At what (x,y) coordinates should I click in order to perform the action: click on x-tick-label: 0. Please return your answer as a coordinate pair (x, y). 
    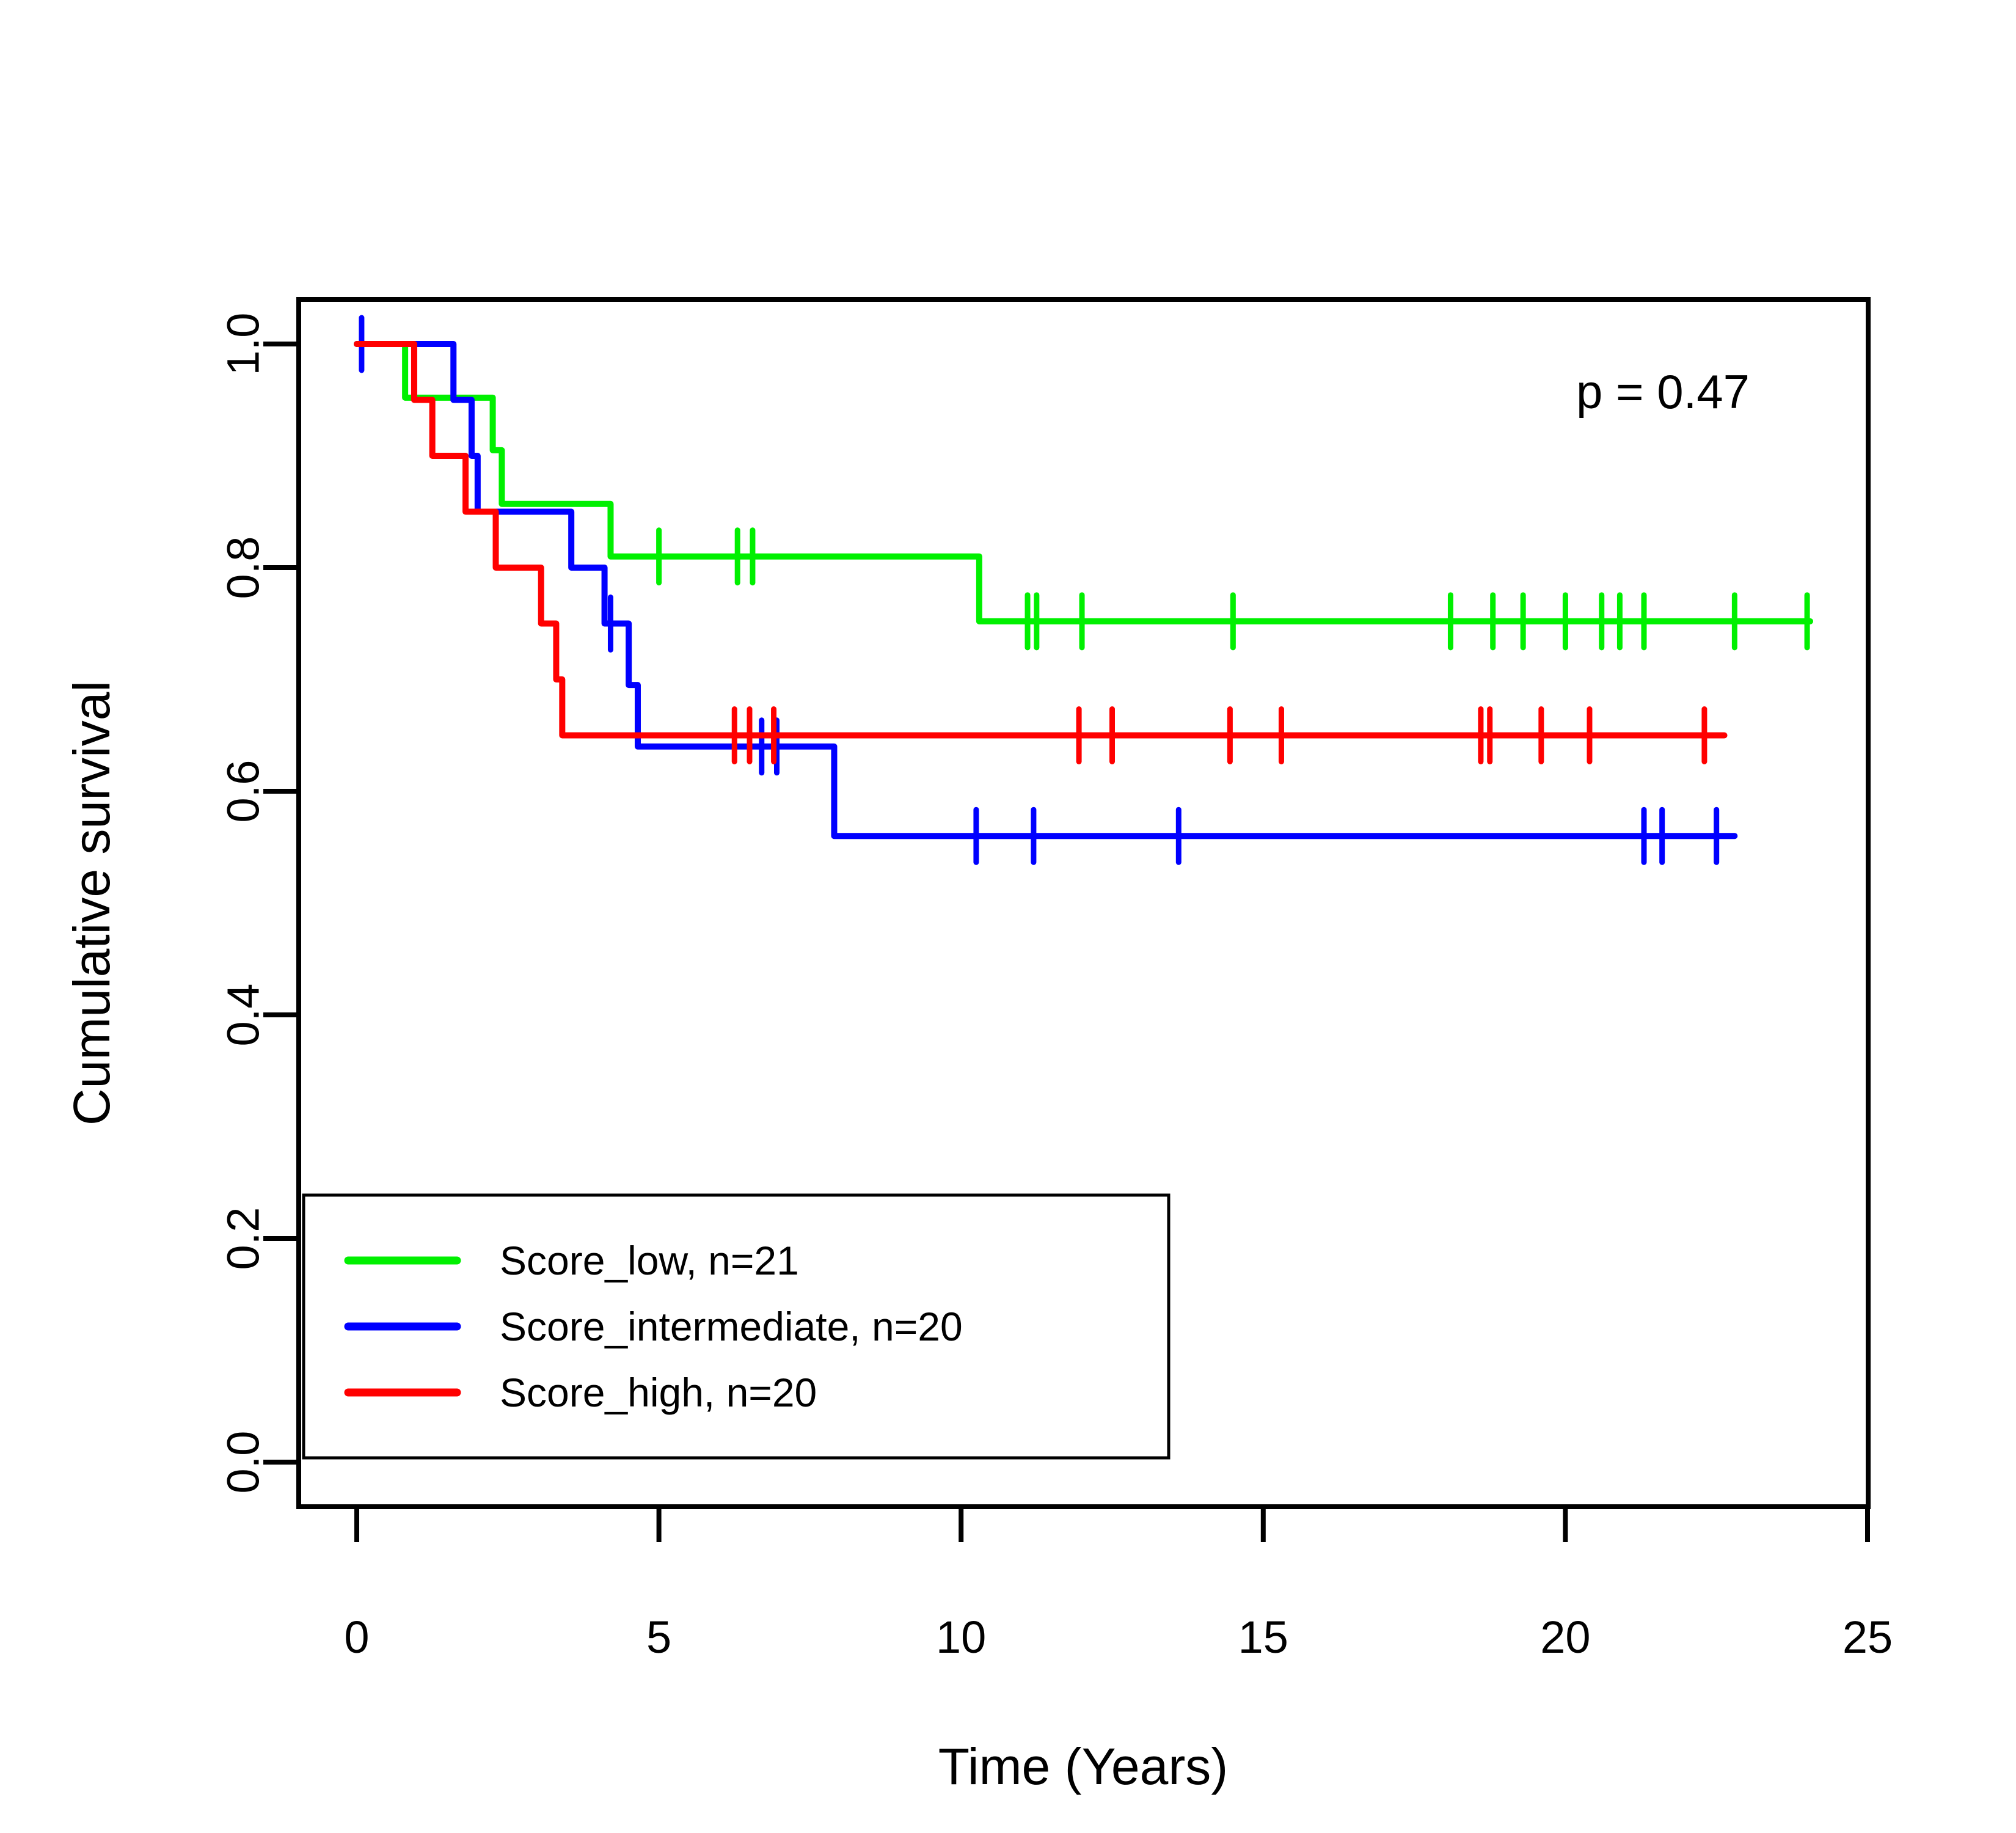
    Looking at the image, I should click on (356, 1637).